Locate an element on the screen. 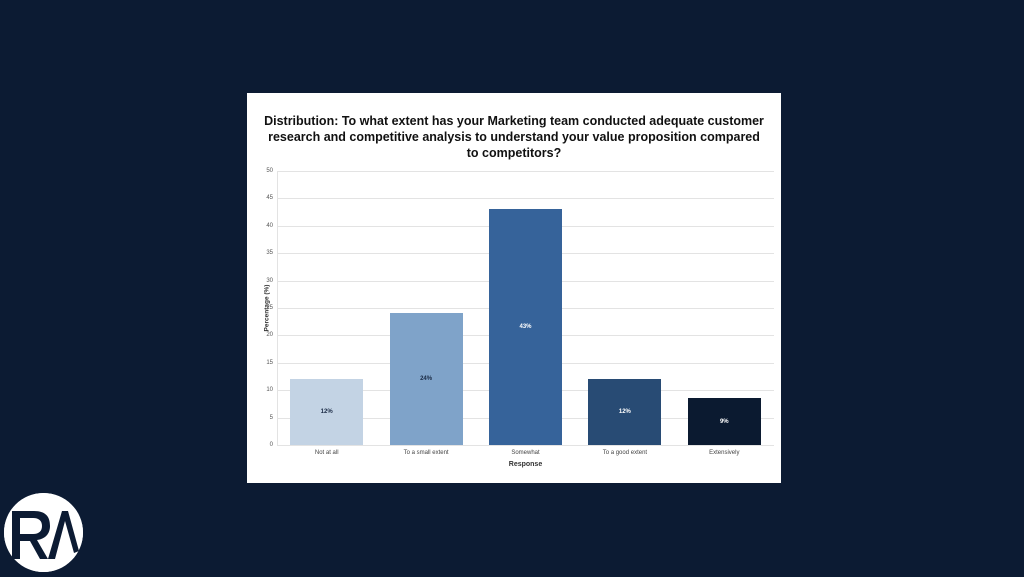  bar: 43% is located at coordinates (525, 327).